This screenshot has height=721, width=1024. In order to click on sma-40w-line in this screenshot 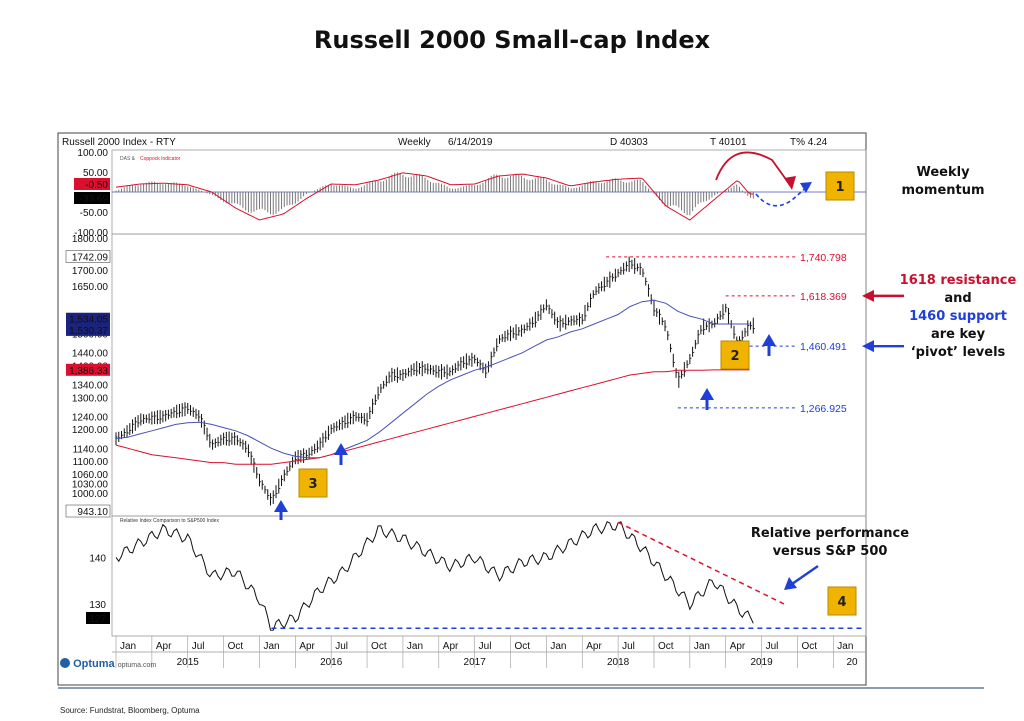, I will do `click(432, 379)`.